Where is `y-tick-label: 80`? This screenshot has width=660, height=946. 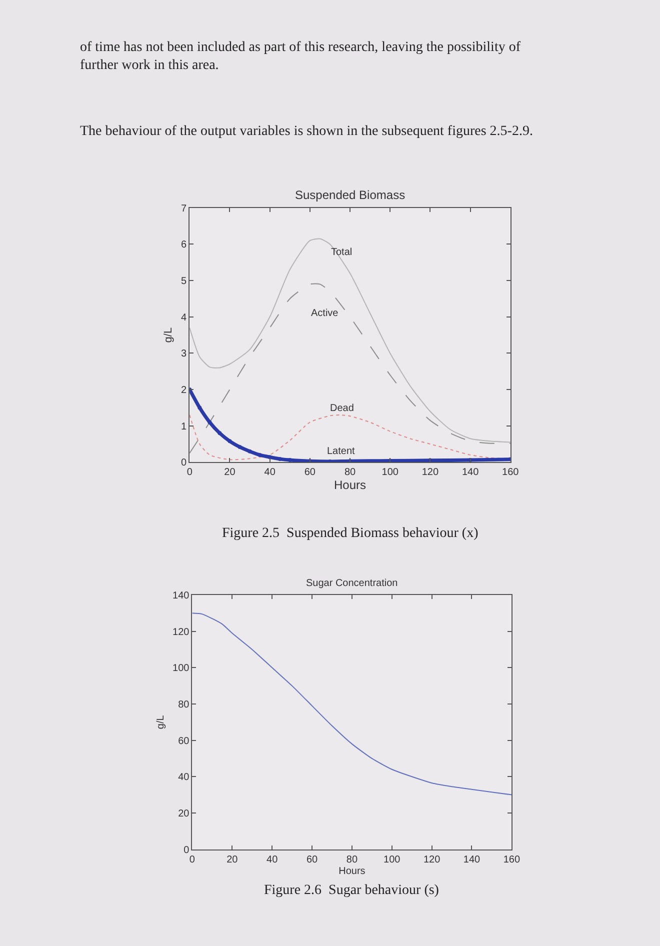 y-tick-label: 80 is located at coordinates (184, 704).